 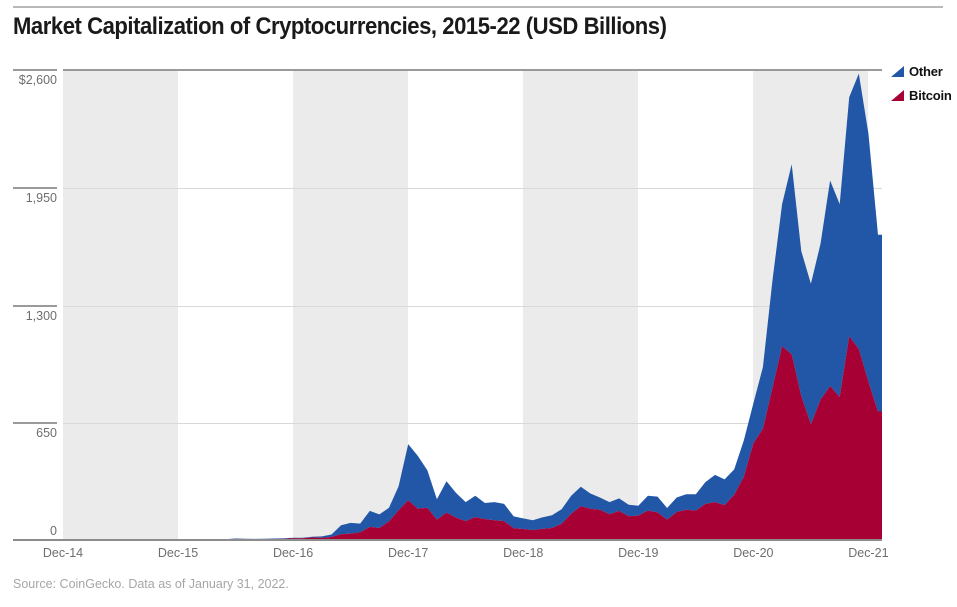 I want to click on plot-top-border, so click(x=472, y=70).